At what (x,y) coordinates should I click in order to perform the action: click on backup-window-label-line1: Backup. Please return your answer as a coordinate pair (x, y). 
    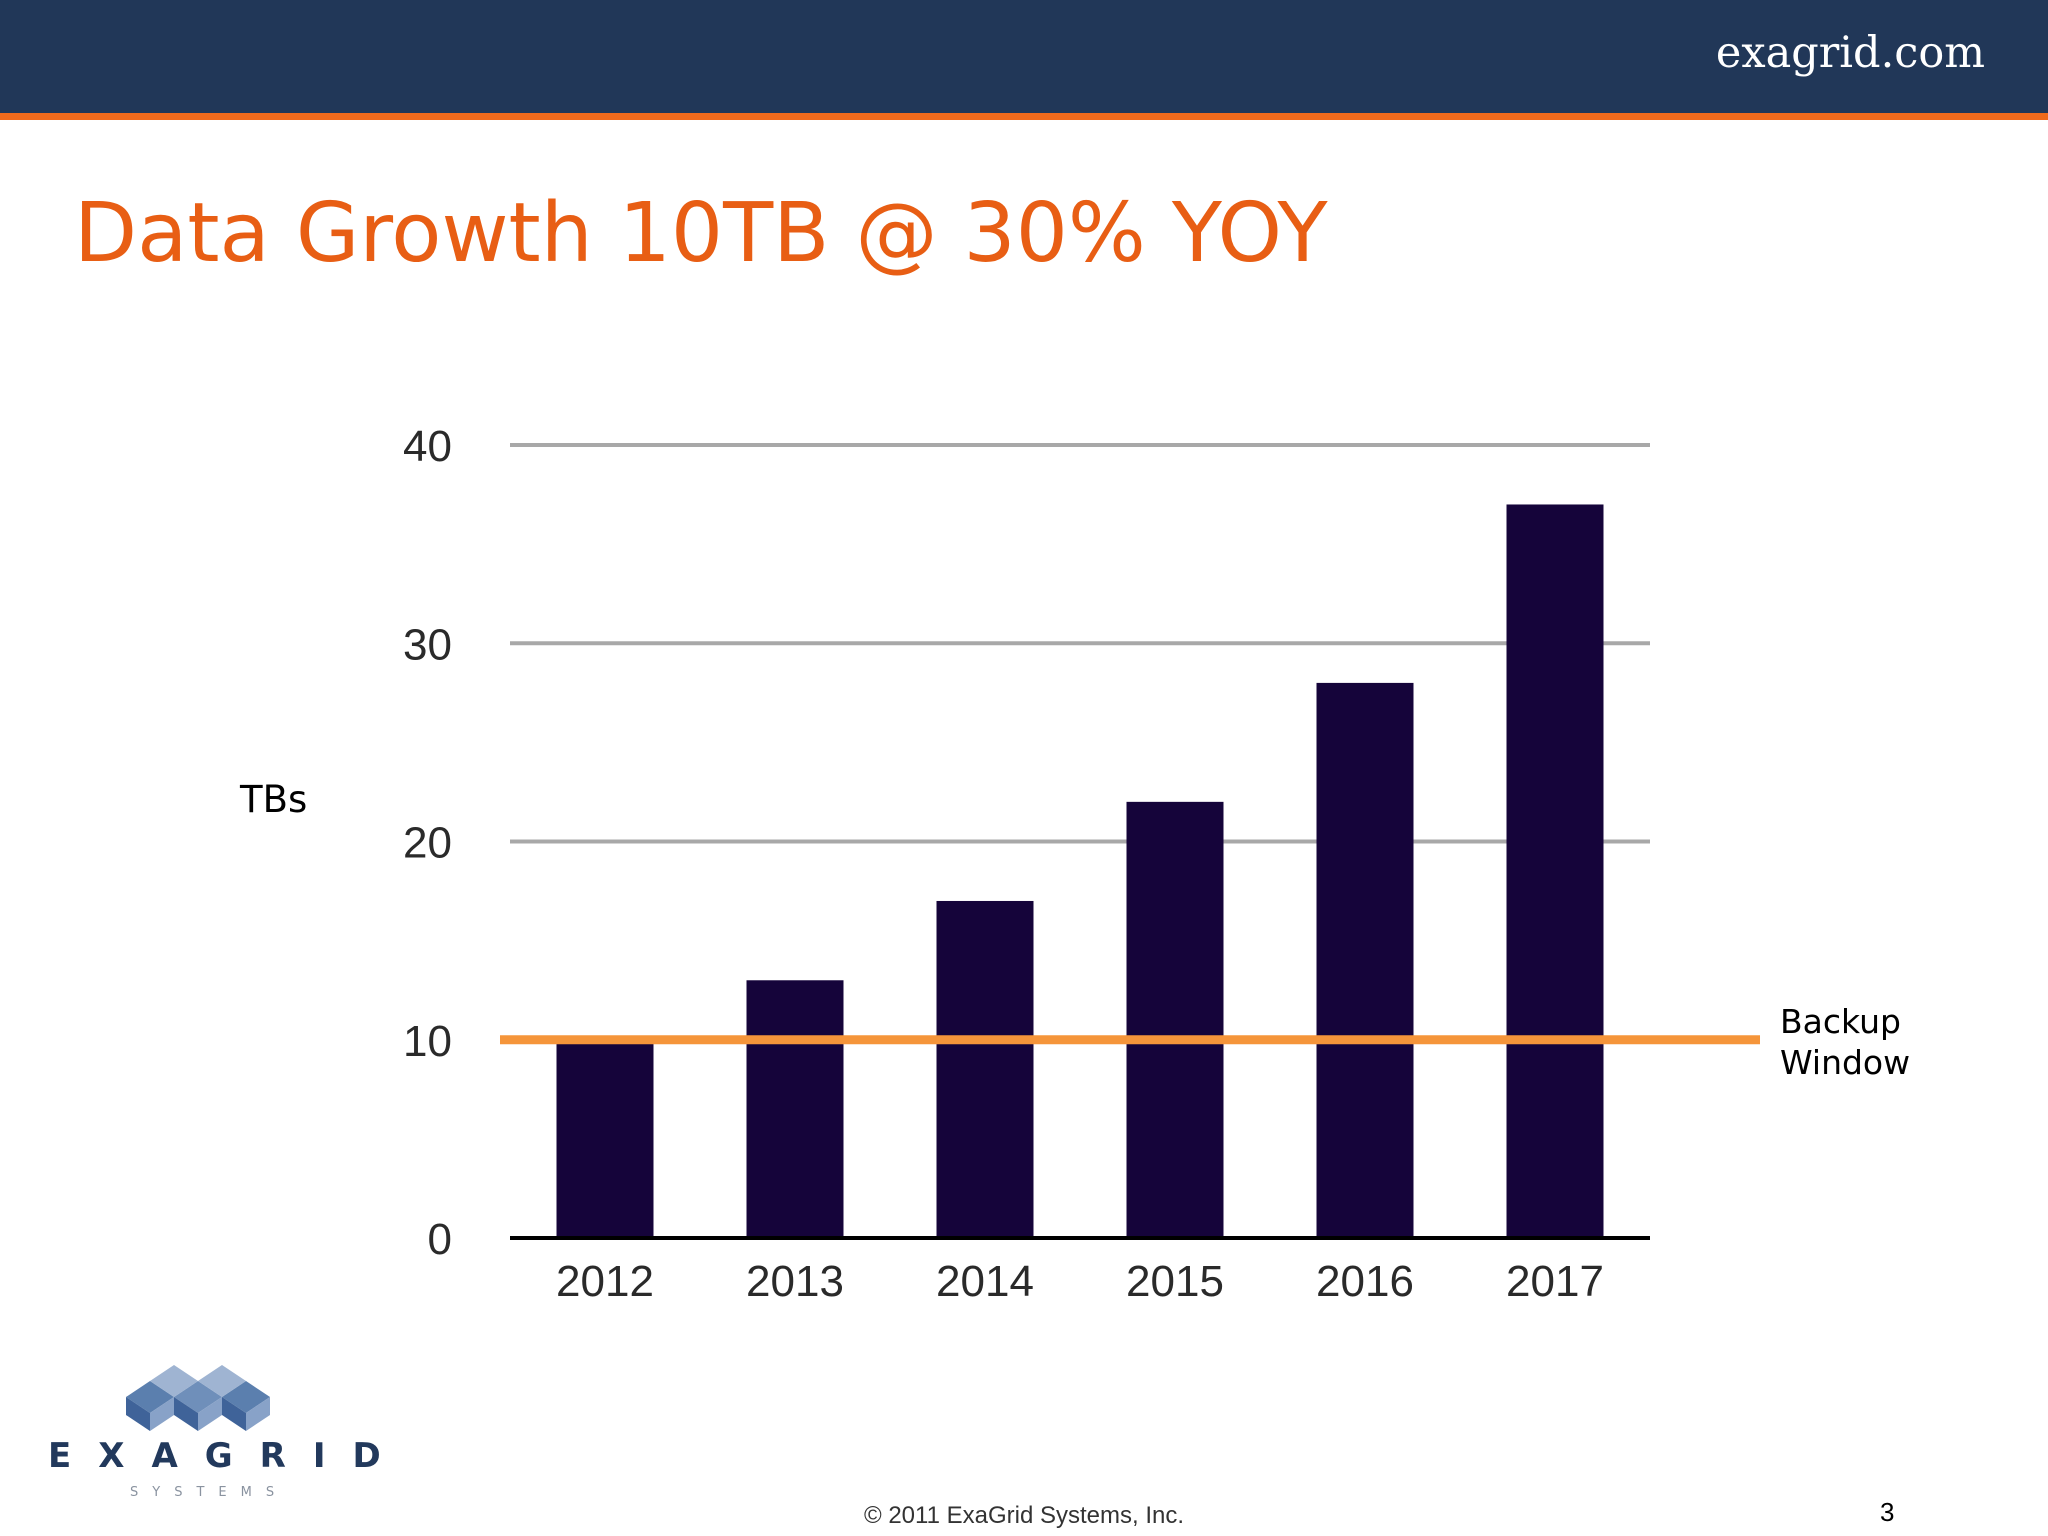
    Looking at the image, I should click on (1840, 1021).